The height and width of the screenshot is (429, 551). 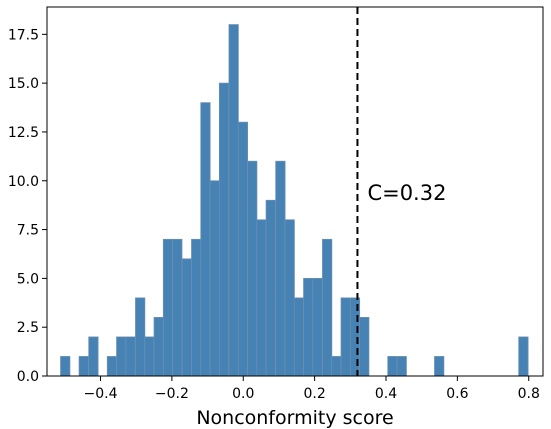 What do you see at coordinates (101, 394) in the screenshot?
I see `x-tick-label: −0.4` at bounding box center [101, 394].